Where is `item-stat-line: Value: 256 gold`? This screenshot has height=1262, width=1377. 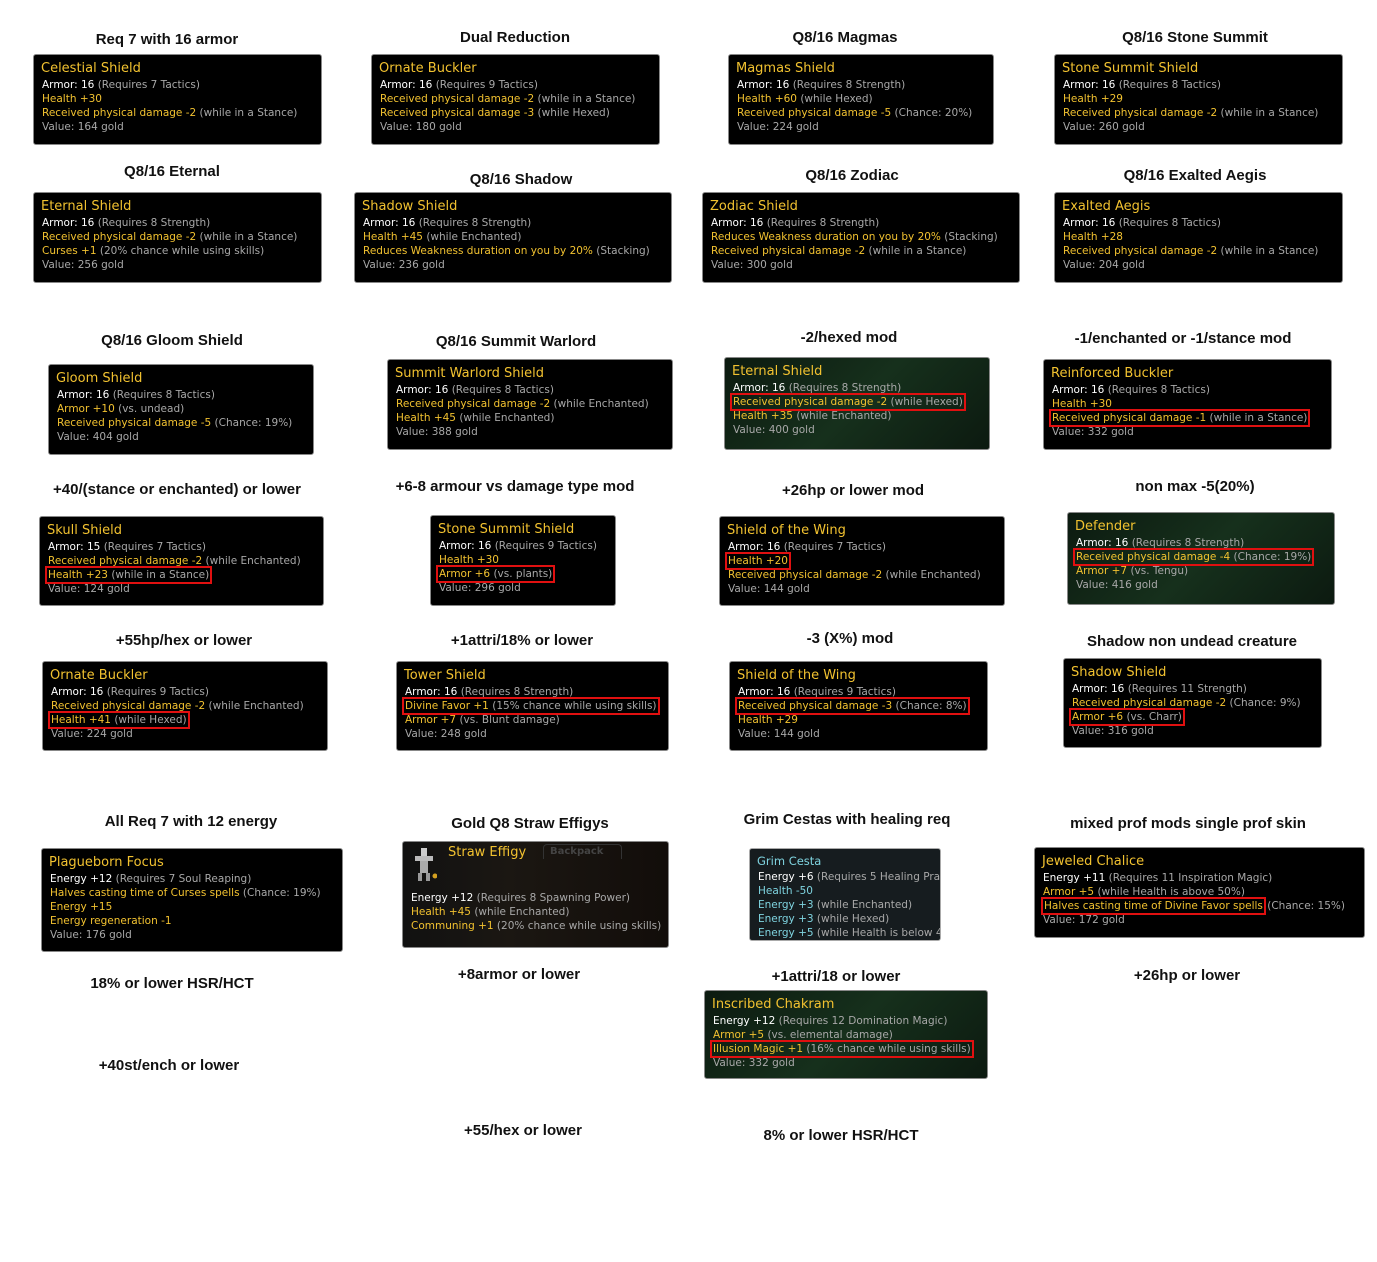
item-stat-line: Value: 256 gold is located at coordinates (177, 265).